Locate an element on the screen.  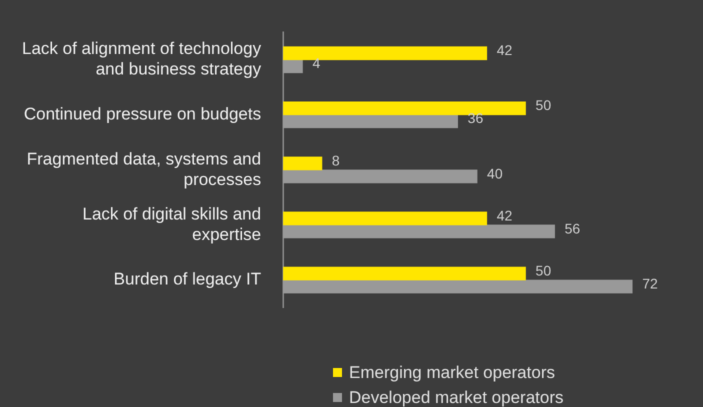
y-tick-label: Fragmented data, systems and processes is located at coordinates (144, 169).